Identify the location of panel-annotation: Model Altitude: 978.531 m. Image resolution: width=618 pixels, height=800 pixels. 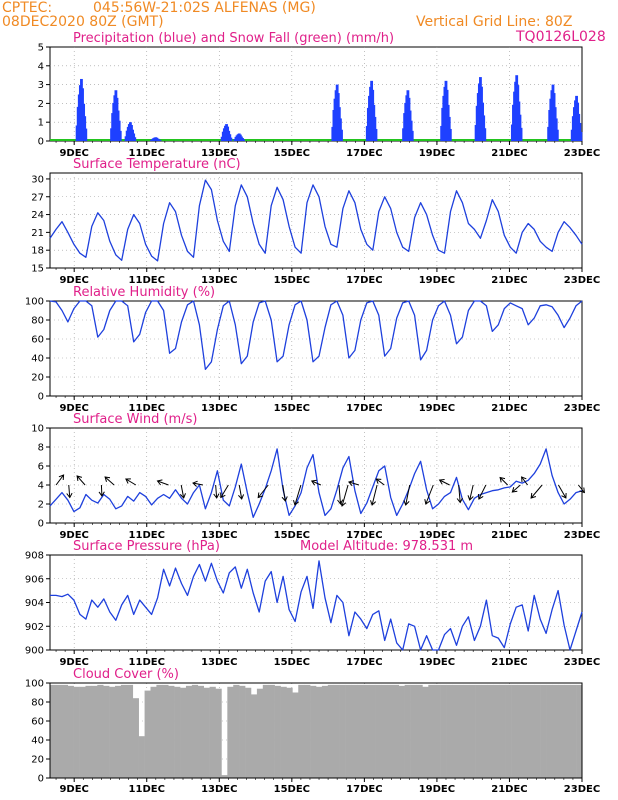
(386, 546).